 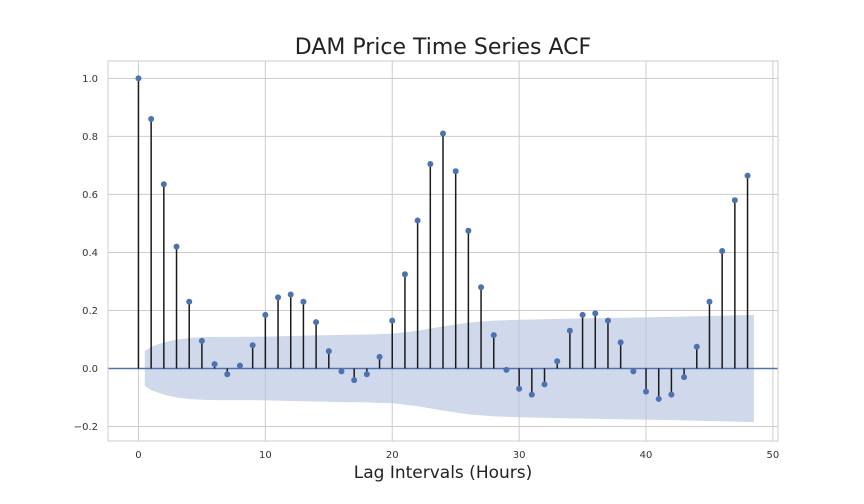 I want to click on y-tick-label: −0.2, so click(x=86, y=427).